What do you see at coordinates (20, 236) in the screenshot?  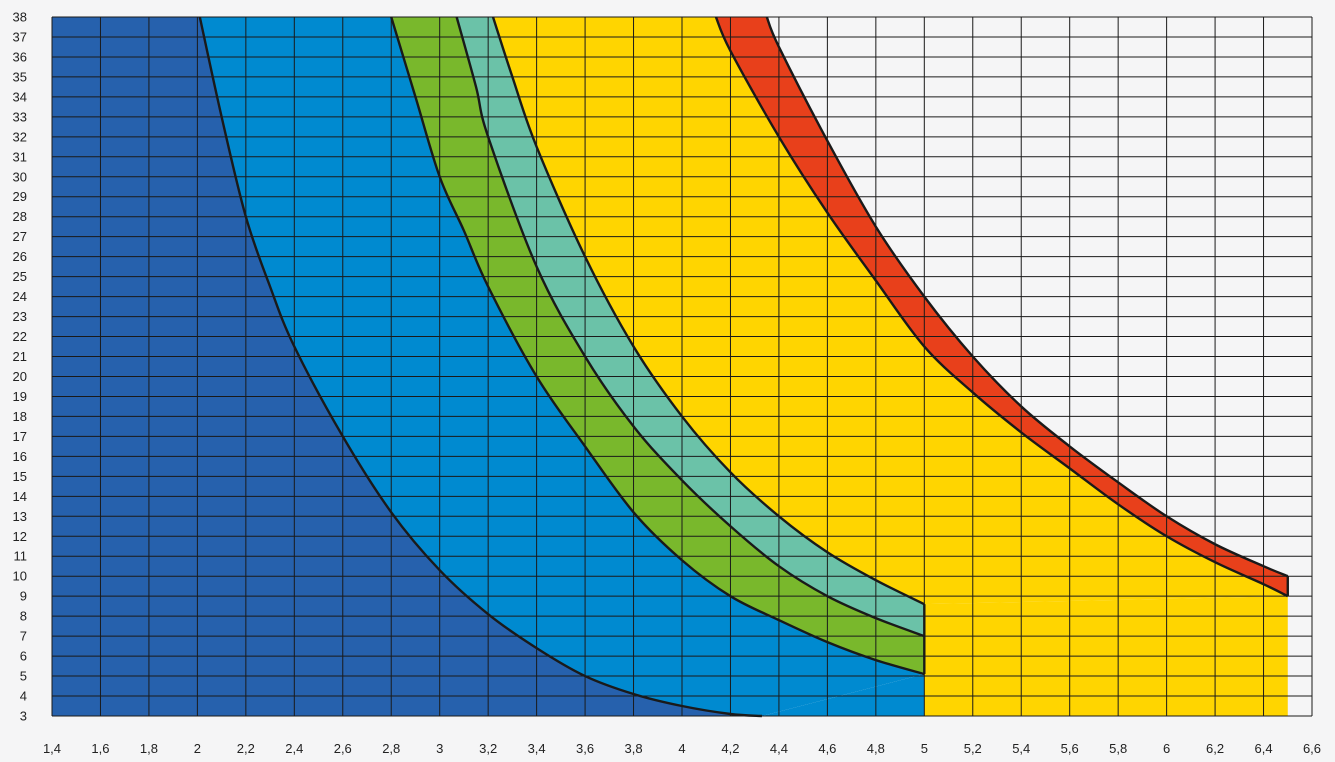 I see `y-tick-label: 27` at bounding box center [20, 236].